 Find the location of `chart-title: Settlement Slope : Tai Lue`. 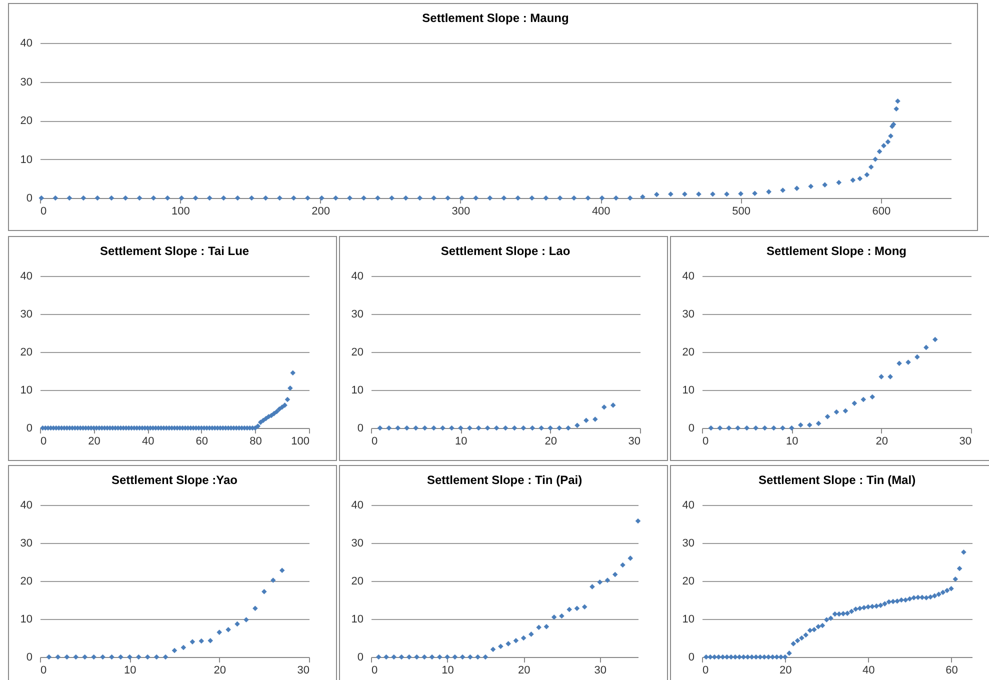

chart-title: Settlement Slope : Tai Lue is located at coordinates (175, 251).